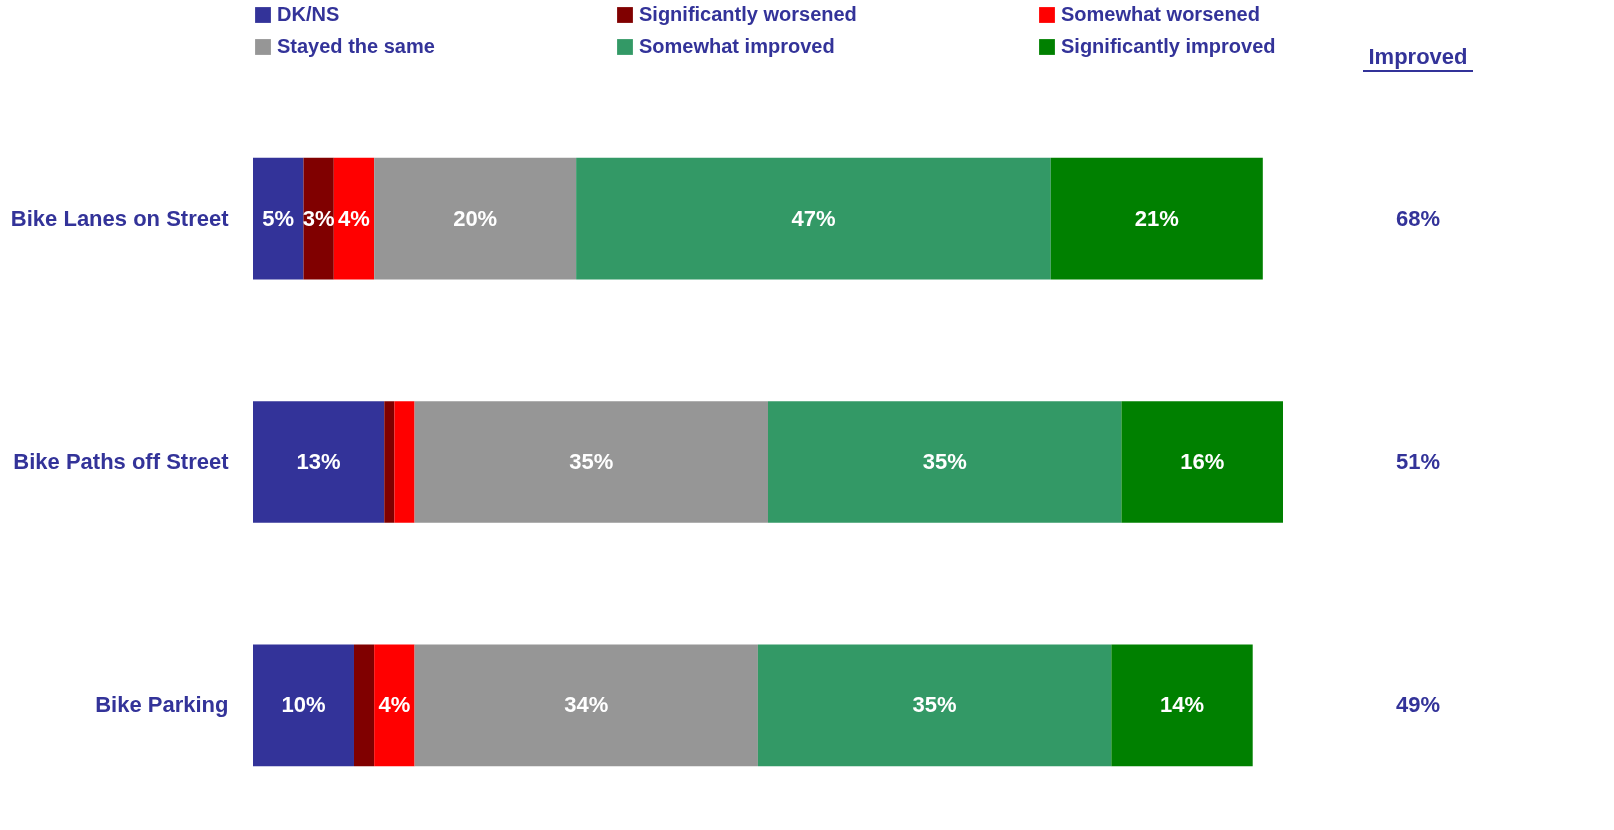  I want to click on data-label: 13%, so click(318, 461).